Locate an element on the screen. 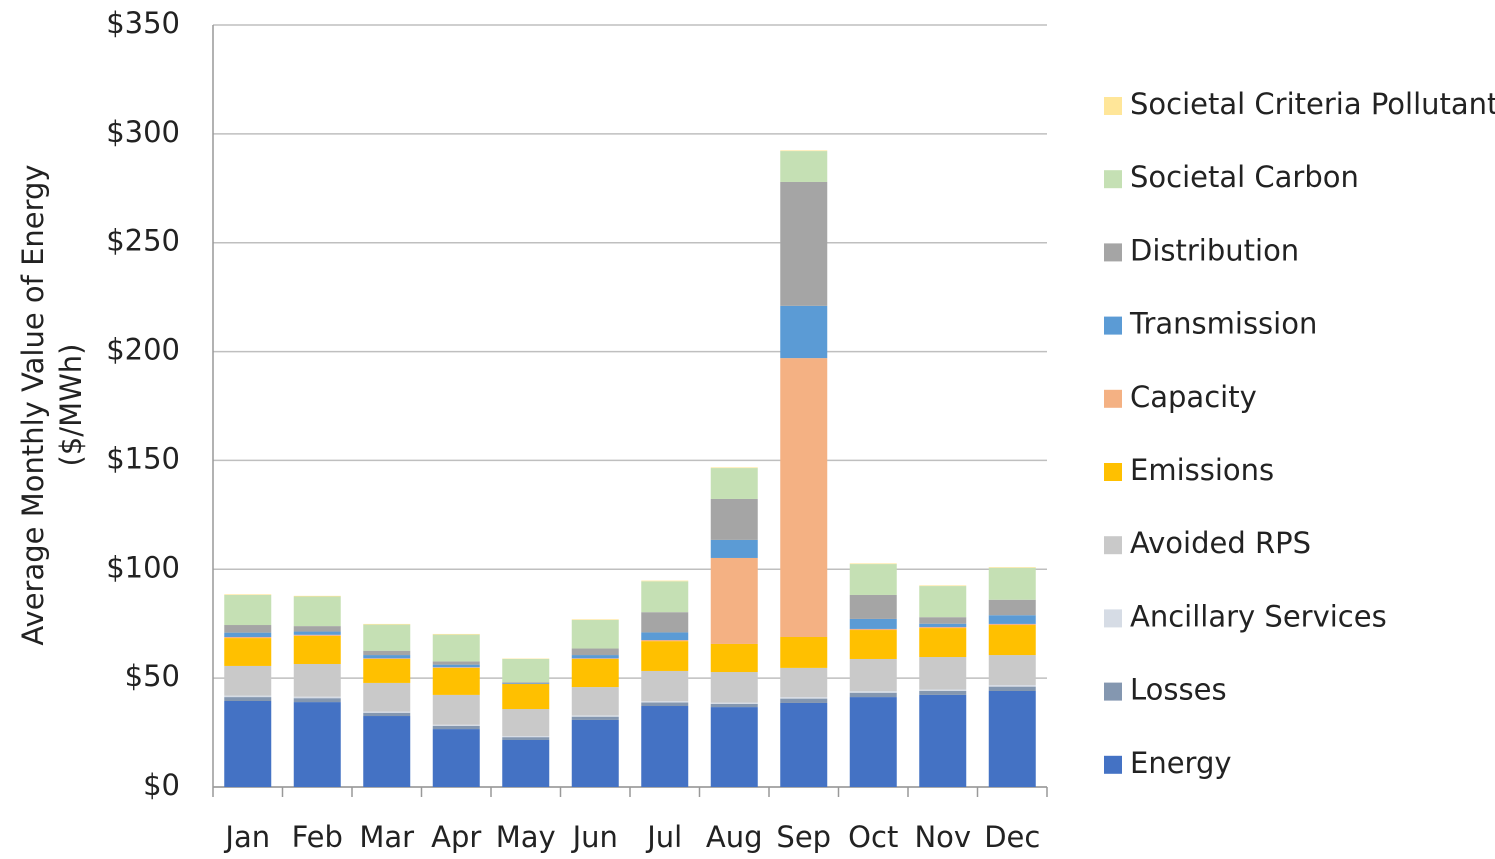  legend-label: Transmission is located at coordinates (1223, 324).